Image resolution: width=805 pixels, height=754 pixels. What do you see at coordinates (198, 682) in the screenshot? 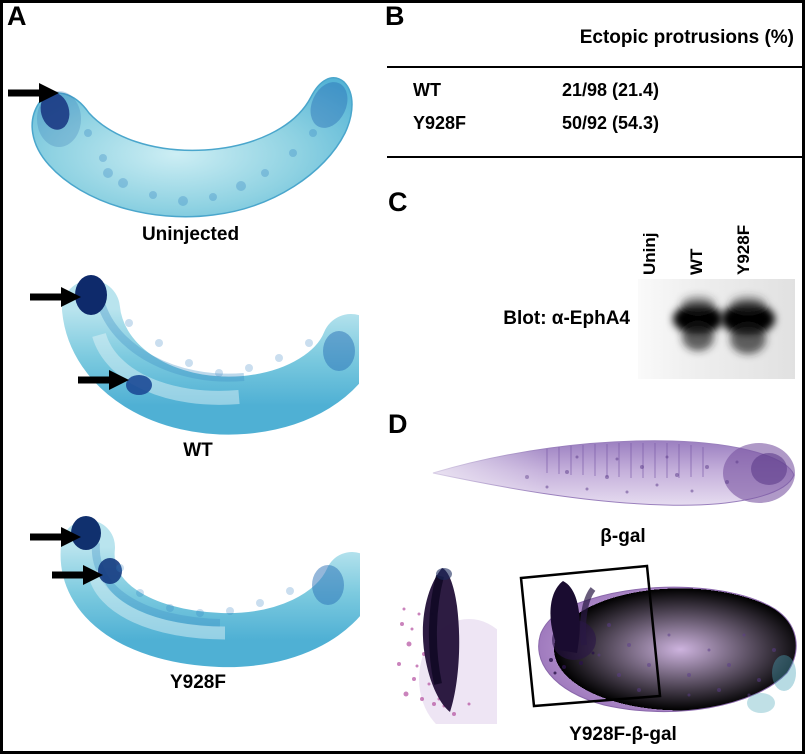
I see `caption-y928f: Y928F` at bounding box center [198, 682].